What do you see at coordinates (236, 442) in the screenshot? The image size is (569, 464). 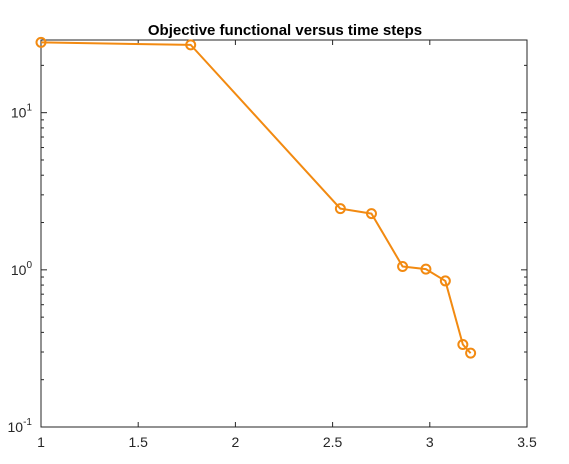 I see `x-tick-label: 2` at bounding box center [236, 442].